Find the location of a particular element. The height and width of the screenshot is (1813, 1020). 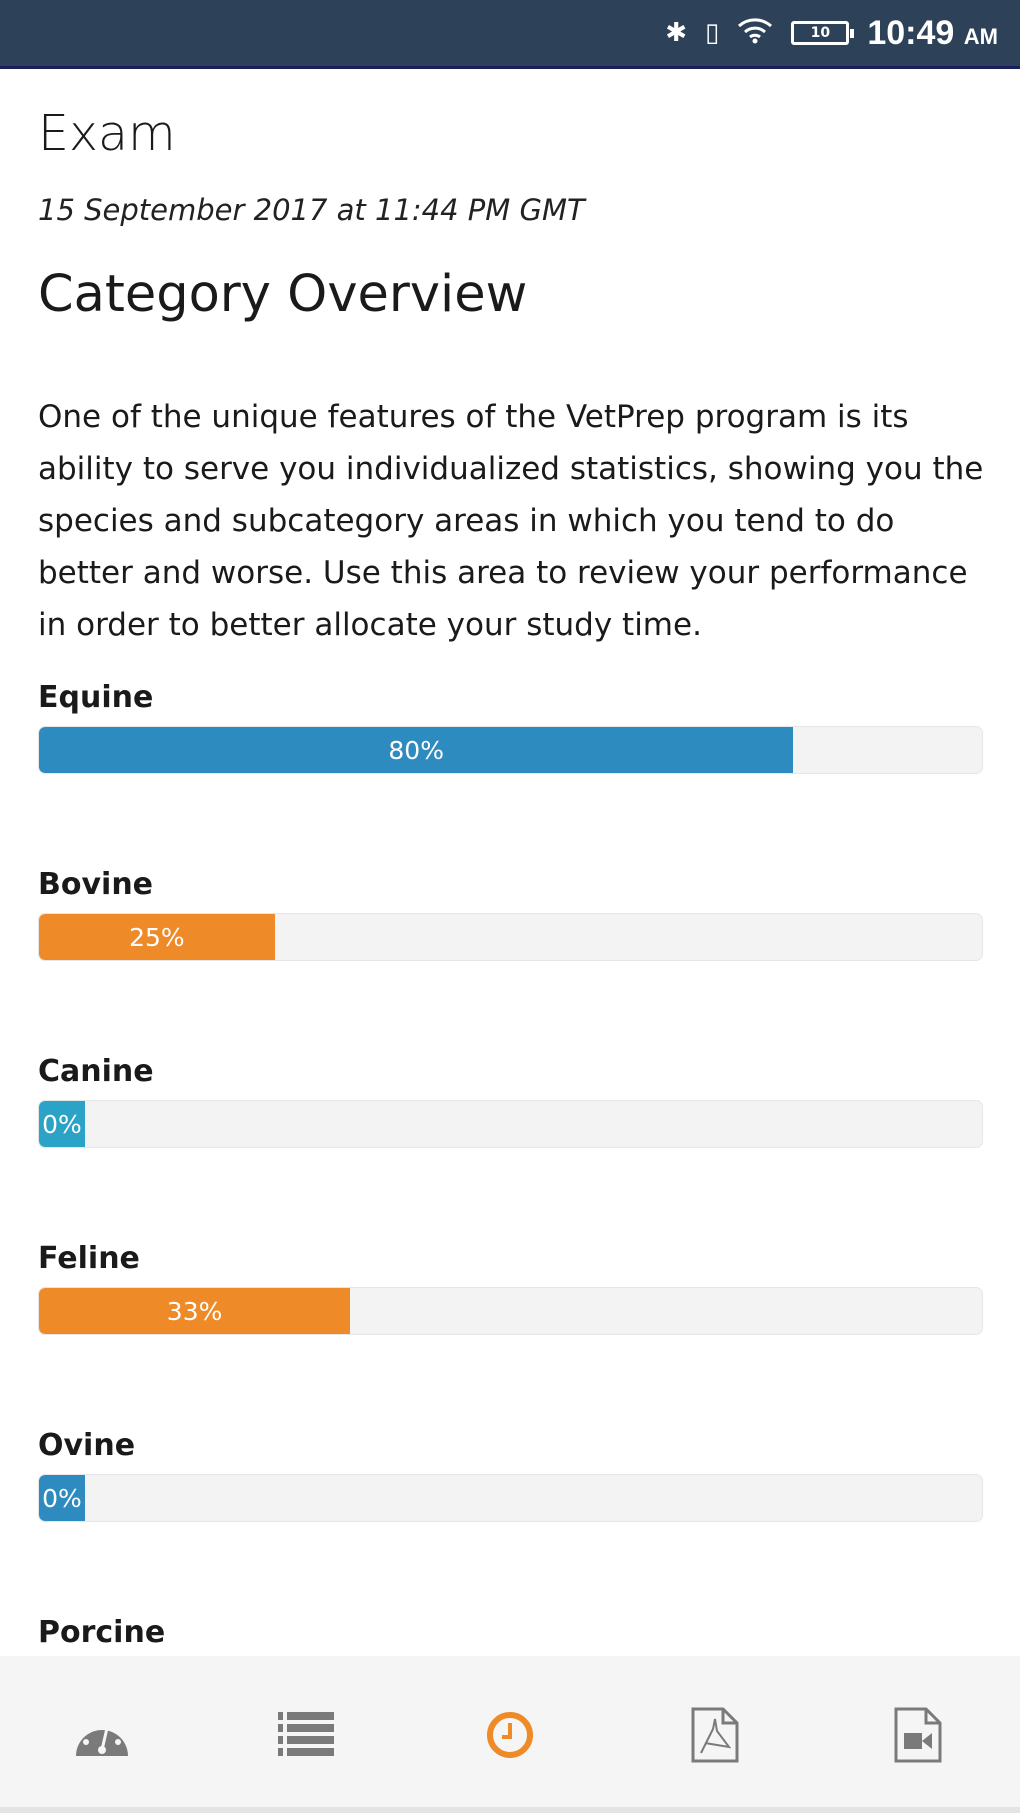

progress-track: 80% is located at coordinates (510, 750).